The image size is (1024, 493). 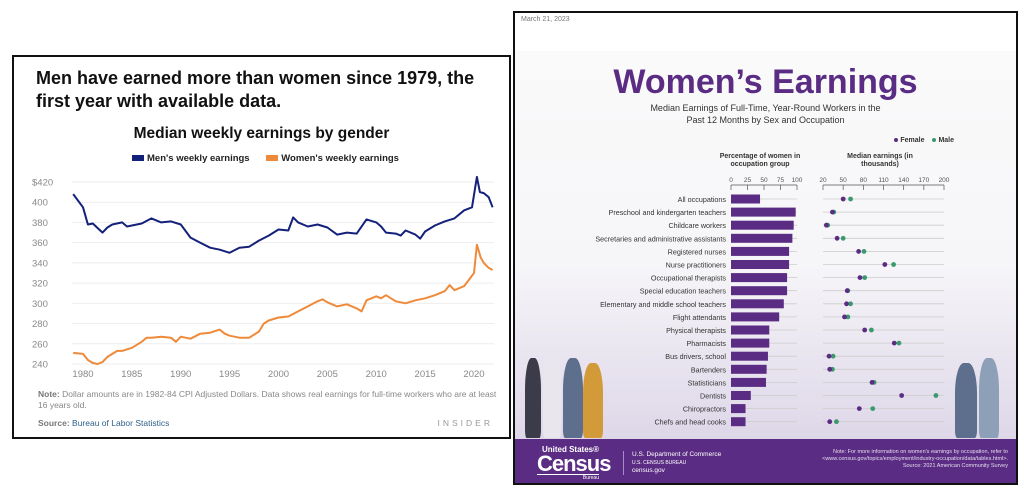 I want to click on occupation-label: Childcare workers, so click(x=697, y=225).